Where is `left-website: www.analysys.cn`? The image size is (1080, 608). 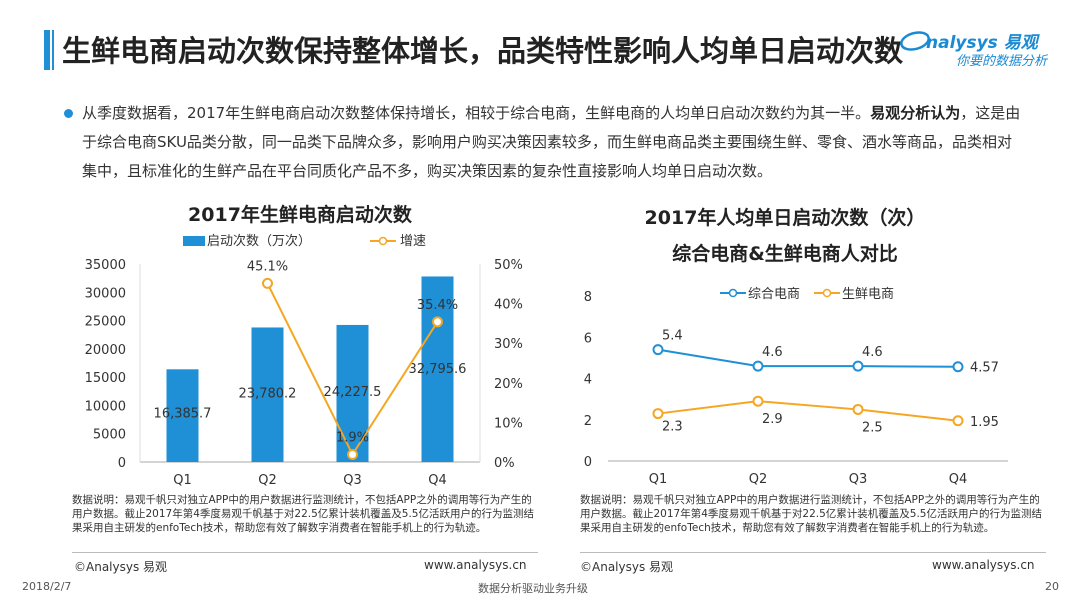
left-website: www.analysys.cn is located at coordinates (475, 565).